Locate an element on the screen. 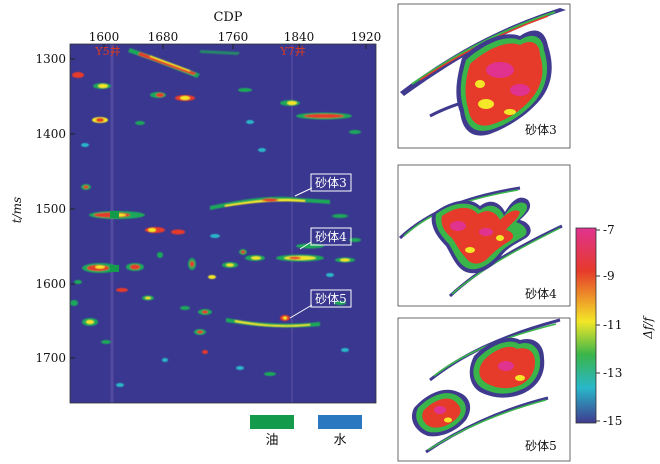  colorbar-tick: -15 is located at coordinates (612, 421).